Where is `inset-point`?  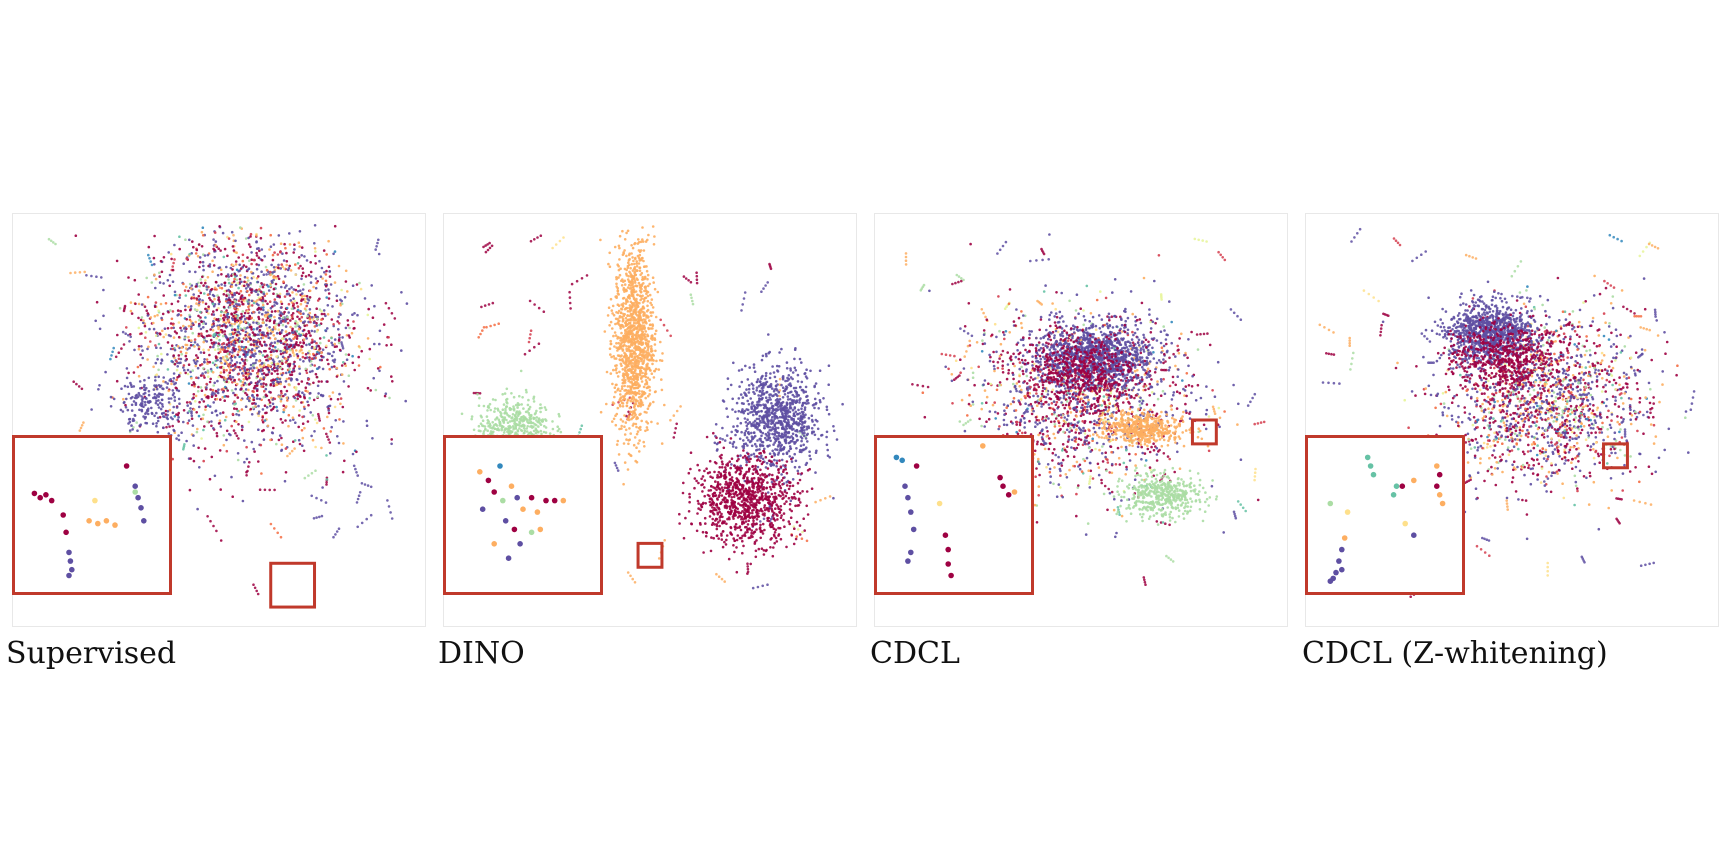
inset-point is located at coordinates (46, 495).